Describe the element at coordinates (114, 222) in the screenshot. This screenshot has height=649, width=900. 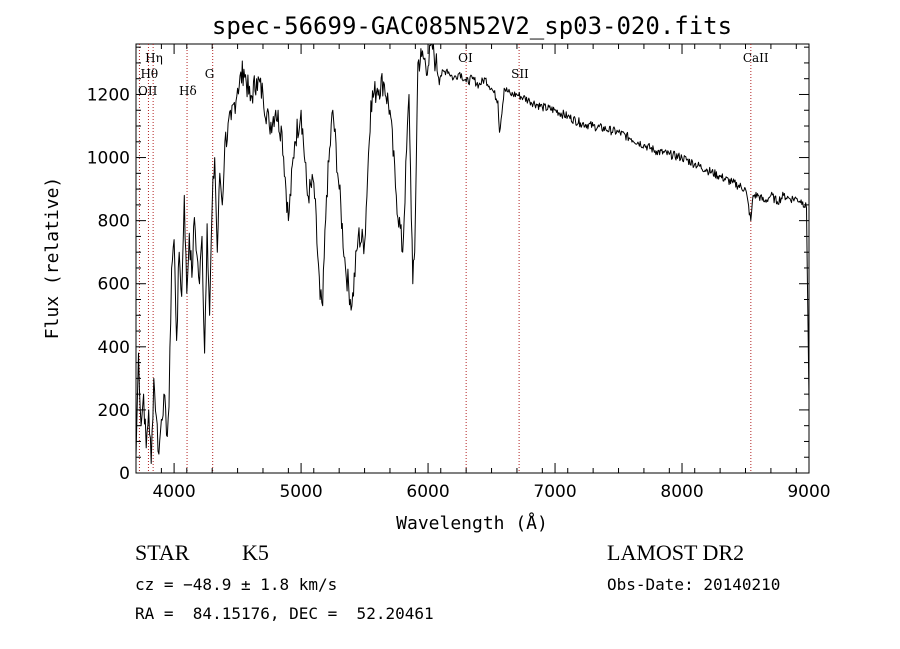
I see `y-tick-label: 800` at that location.